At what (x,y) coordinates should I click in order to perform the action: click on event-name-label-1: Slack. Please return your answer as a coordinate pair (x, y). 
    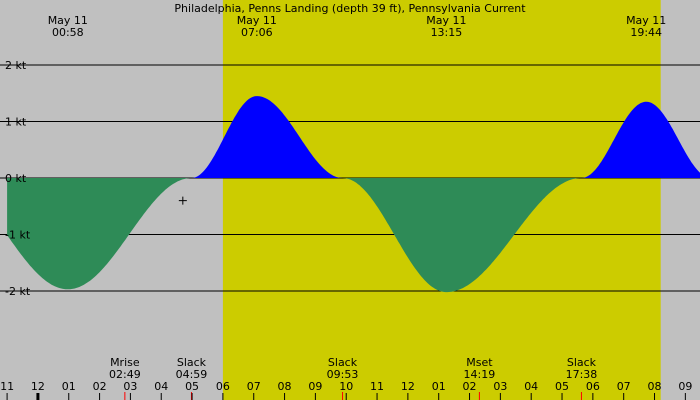
    Looking at the image, I should click on (192, 362).